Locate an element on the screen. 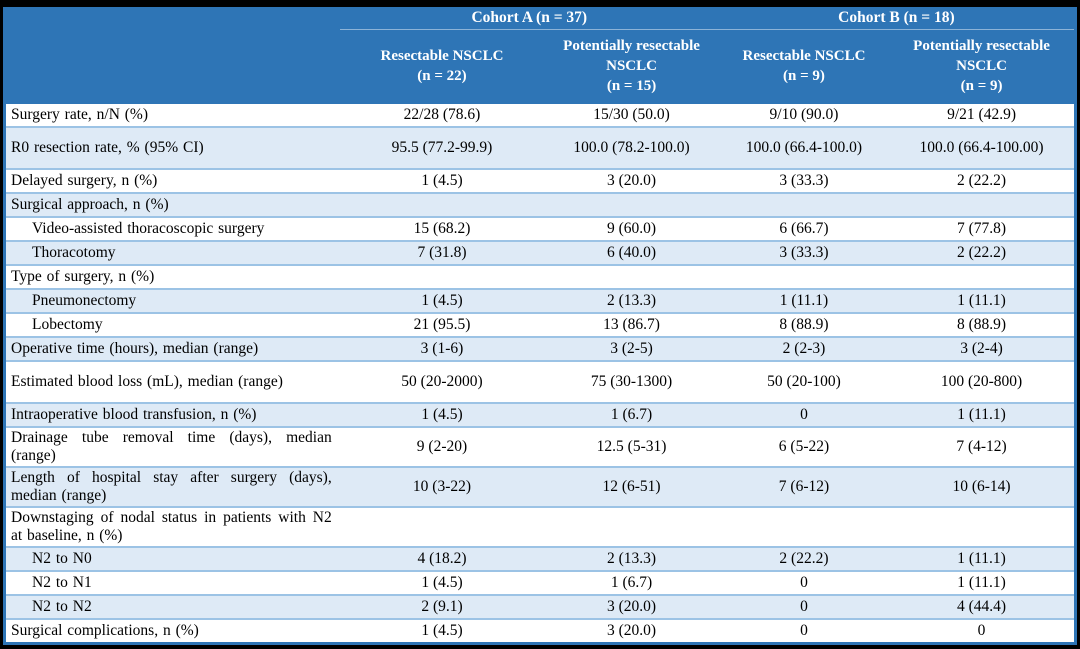 Image resolution: width=1080 pixels, height=649 pixels. cell-value: 6 (40.0) is located at coordinates (631, 253).